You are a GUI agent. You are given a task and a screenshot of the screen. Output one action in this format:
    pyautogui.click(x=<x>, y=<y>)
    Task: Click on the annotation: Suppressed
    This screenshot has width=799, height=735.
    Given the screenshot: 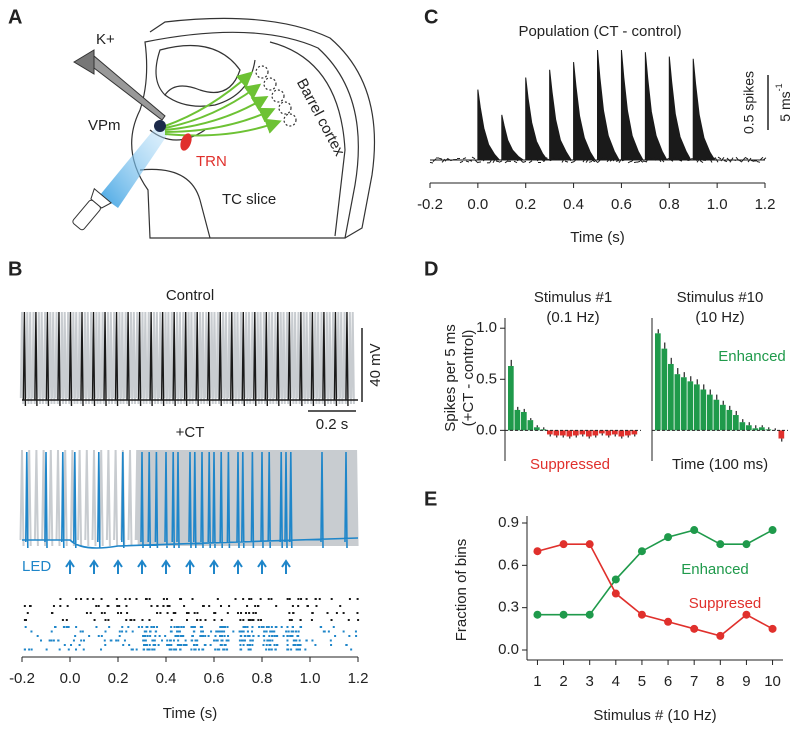 What is the action you would take?
    pyautogui.click(x=570, y=464)
    